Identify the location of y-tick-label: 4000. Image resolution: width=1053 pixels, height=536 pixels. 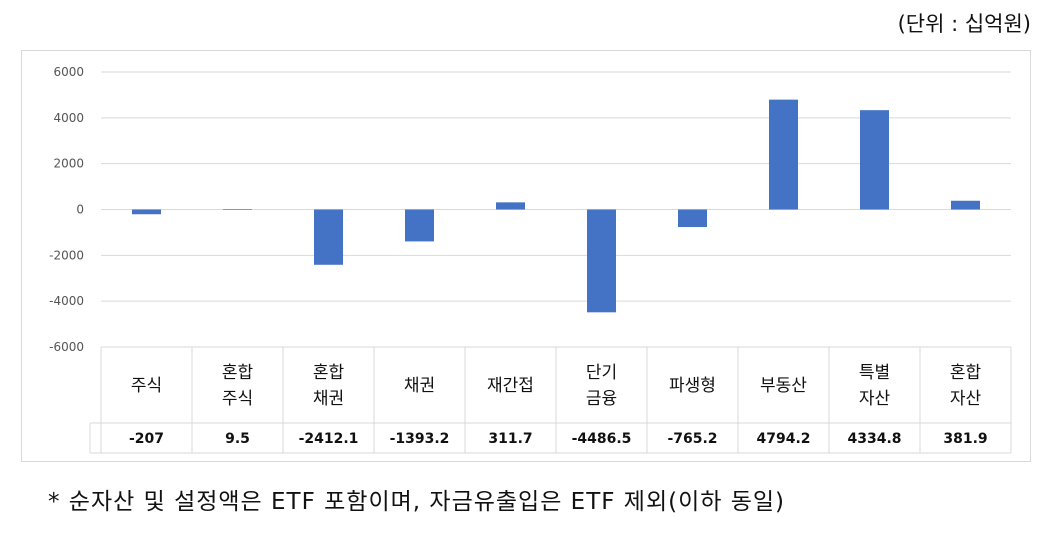
(68, 118).